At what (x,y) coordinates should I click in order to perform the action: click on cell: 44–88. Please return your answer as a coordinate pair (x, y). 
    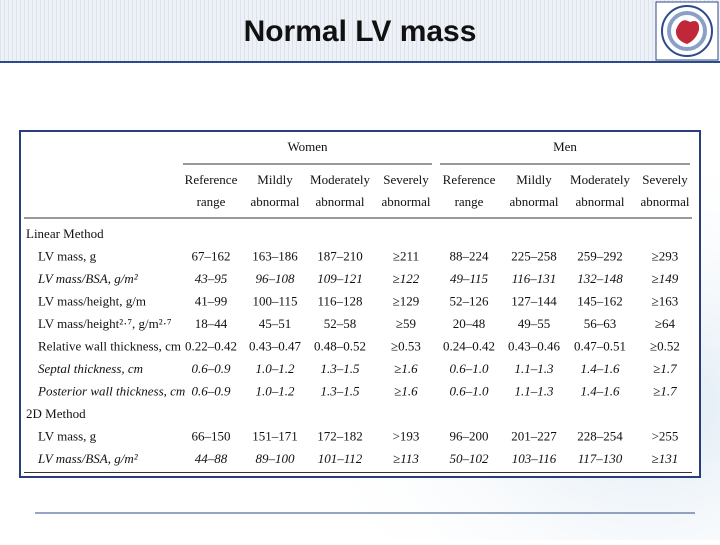
    Looking at the image, I should click on (211, 458).